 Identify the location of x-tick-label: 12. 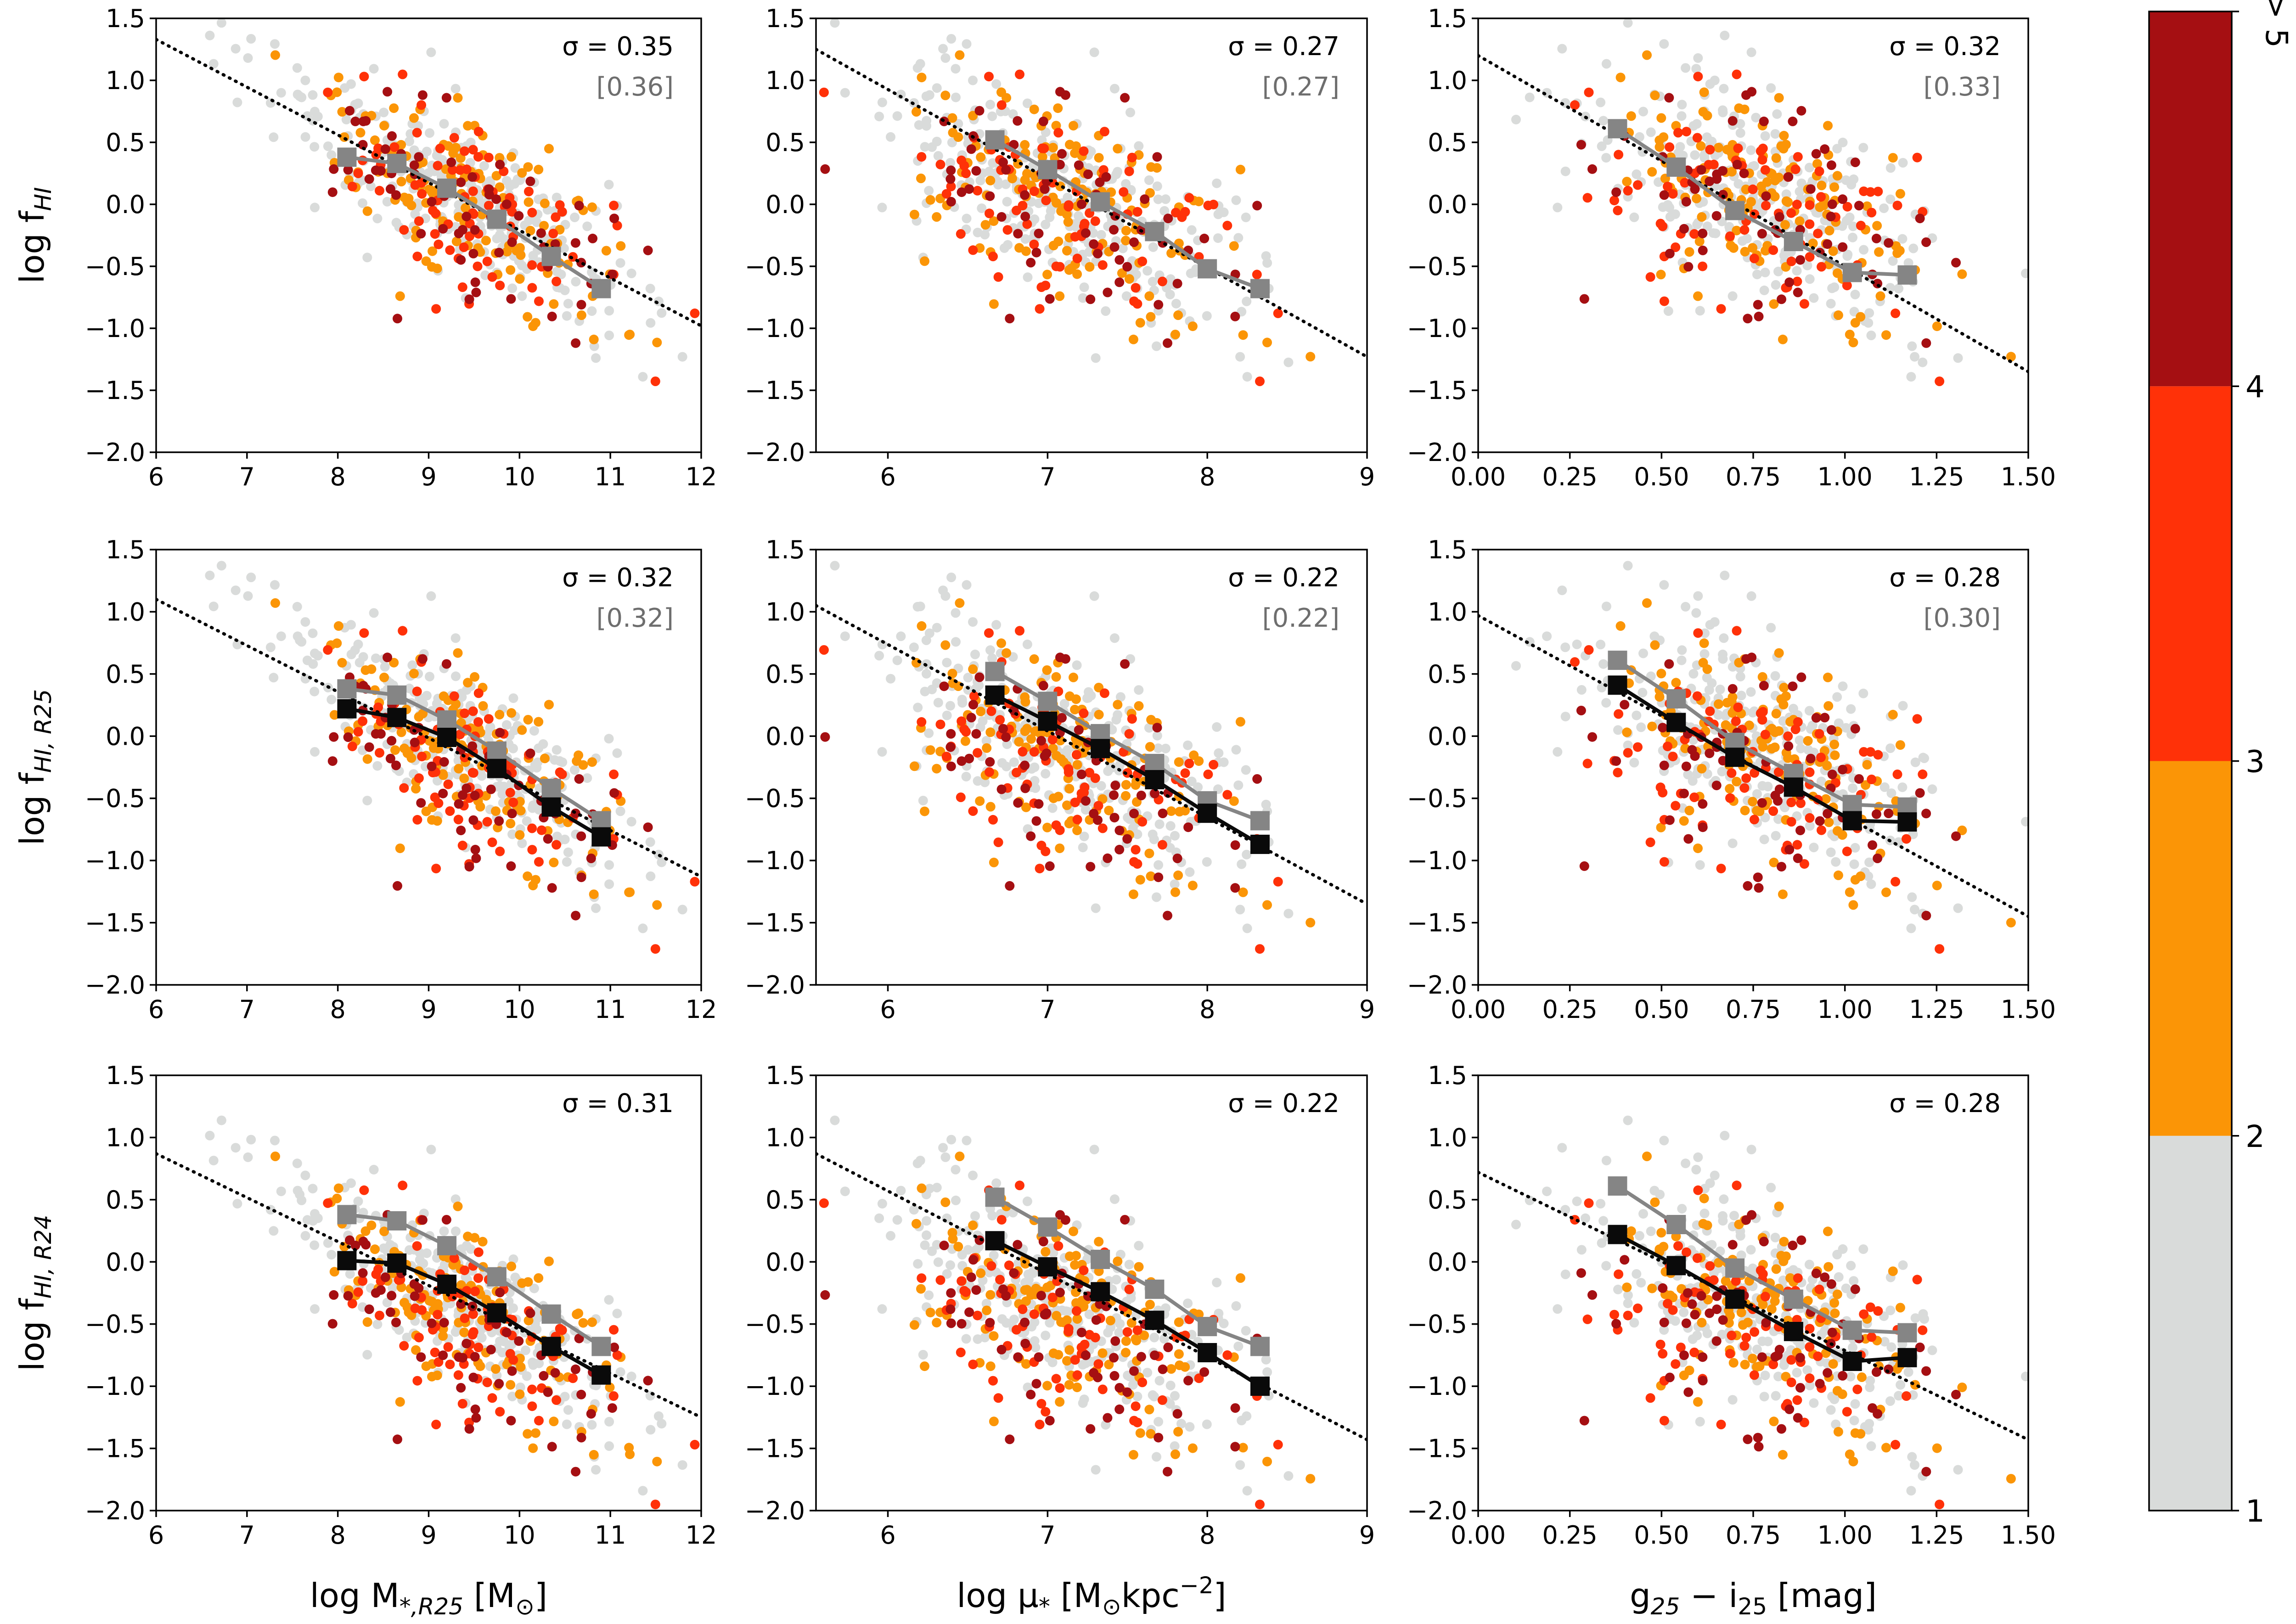
(701, 1535).